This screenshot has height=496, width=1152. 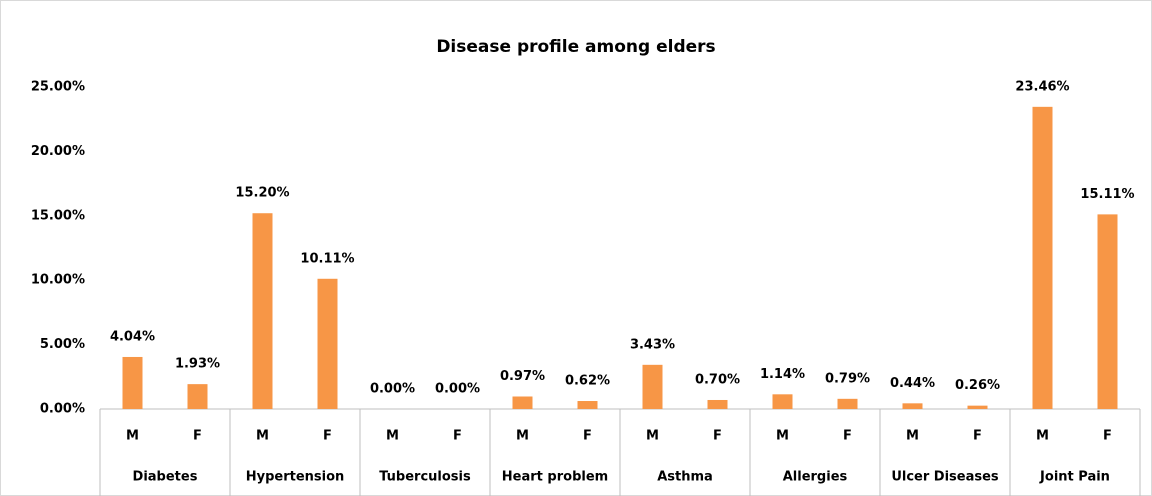 What do you see at coordinates (132, 336) in the screenshot?
I see `value-label: 4.04%` at bounding box center [132, 336].